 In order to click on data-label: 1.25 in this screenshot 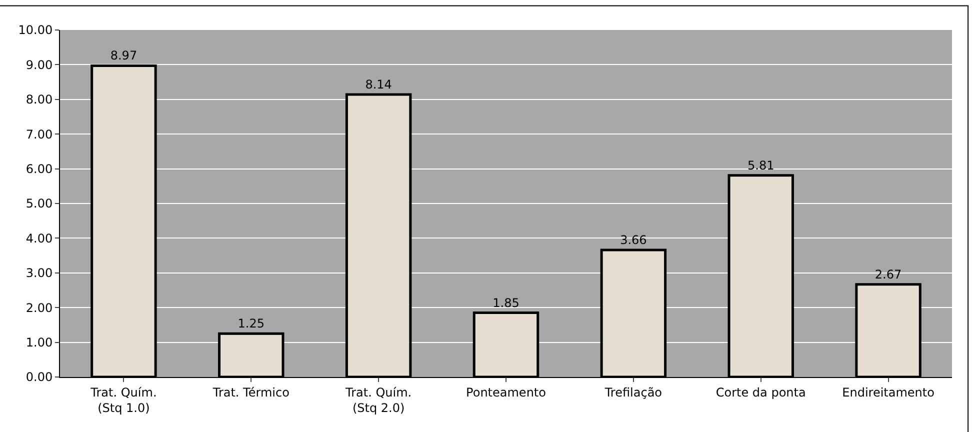, I will do `click(251, 323)`.